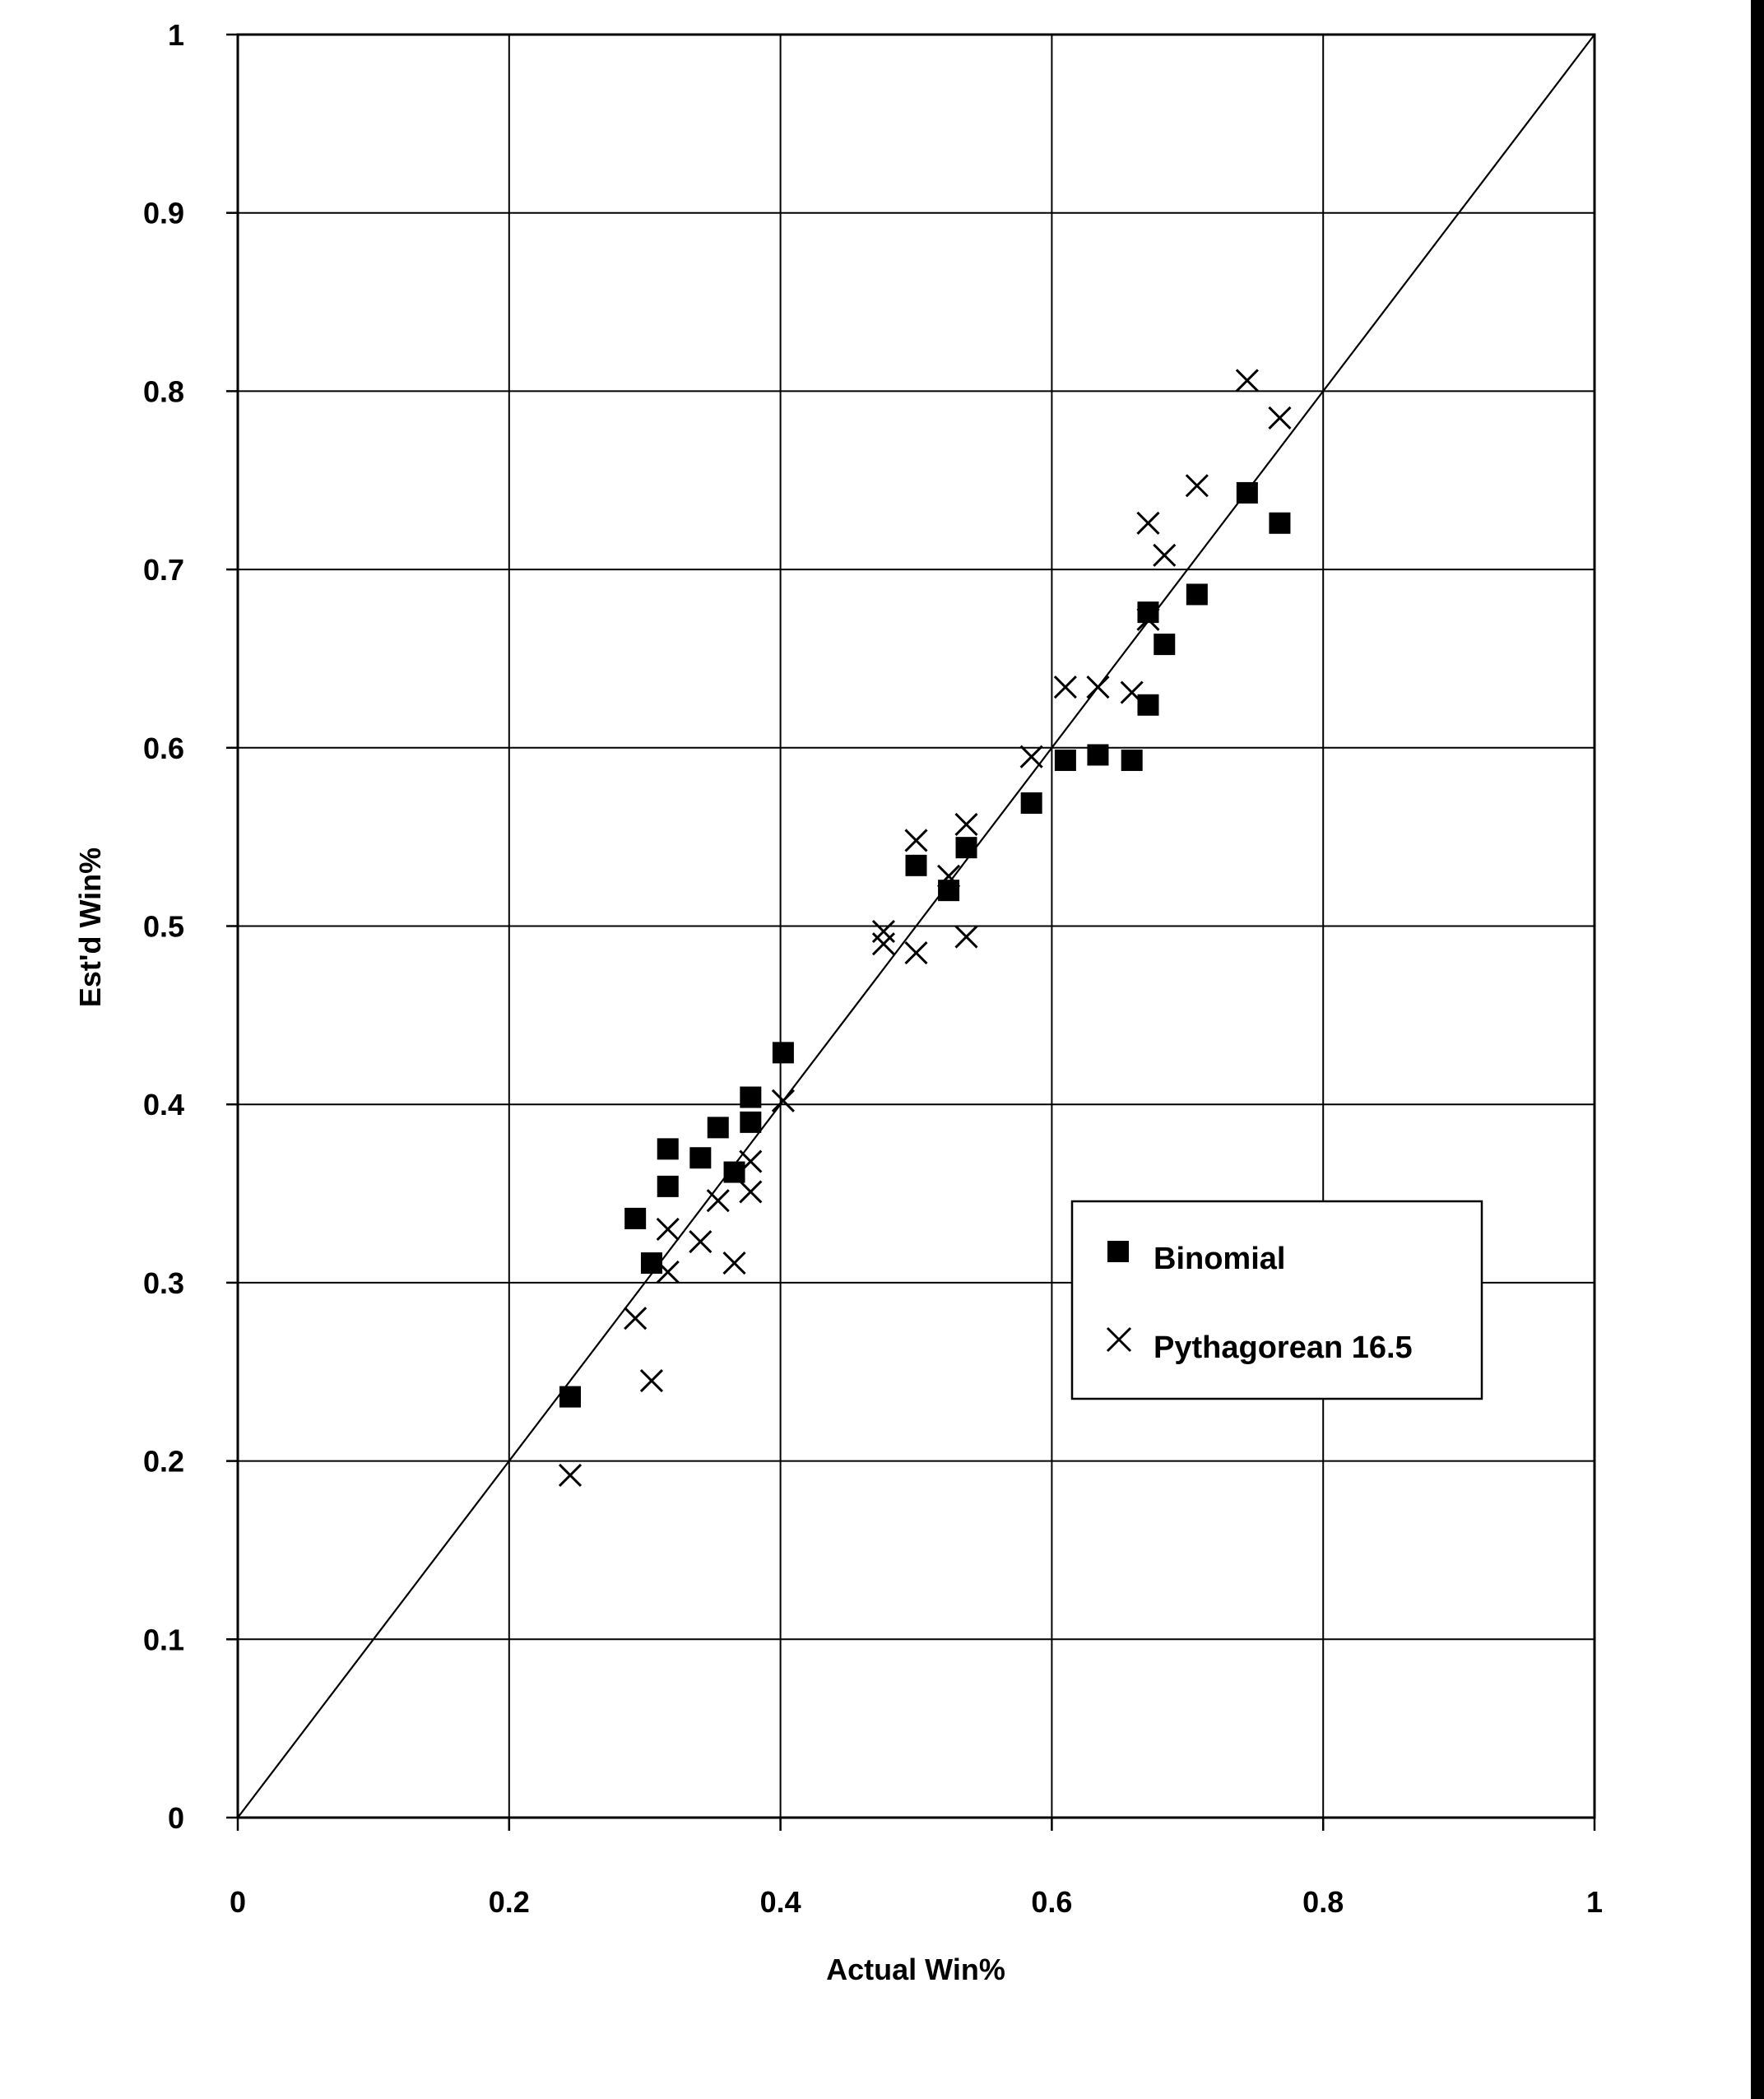  I want to click on x-tick-label: 1, so click(1594, 1902).